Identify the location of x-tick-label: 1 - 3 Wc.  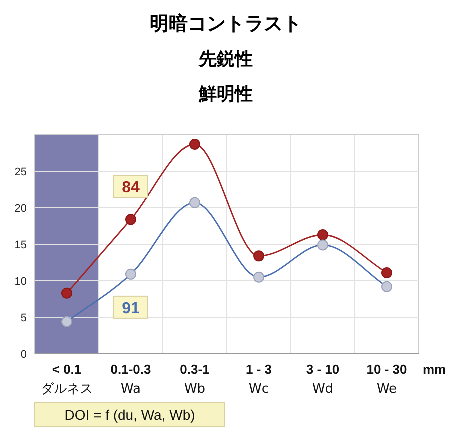
(259, 379).